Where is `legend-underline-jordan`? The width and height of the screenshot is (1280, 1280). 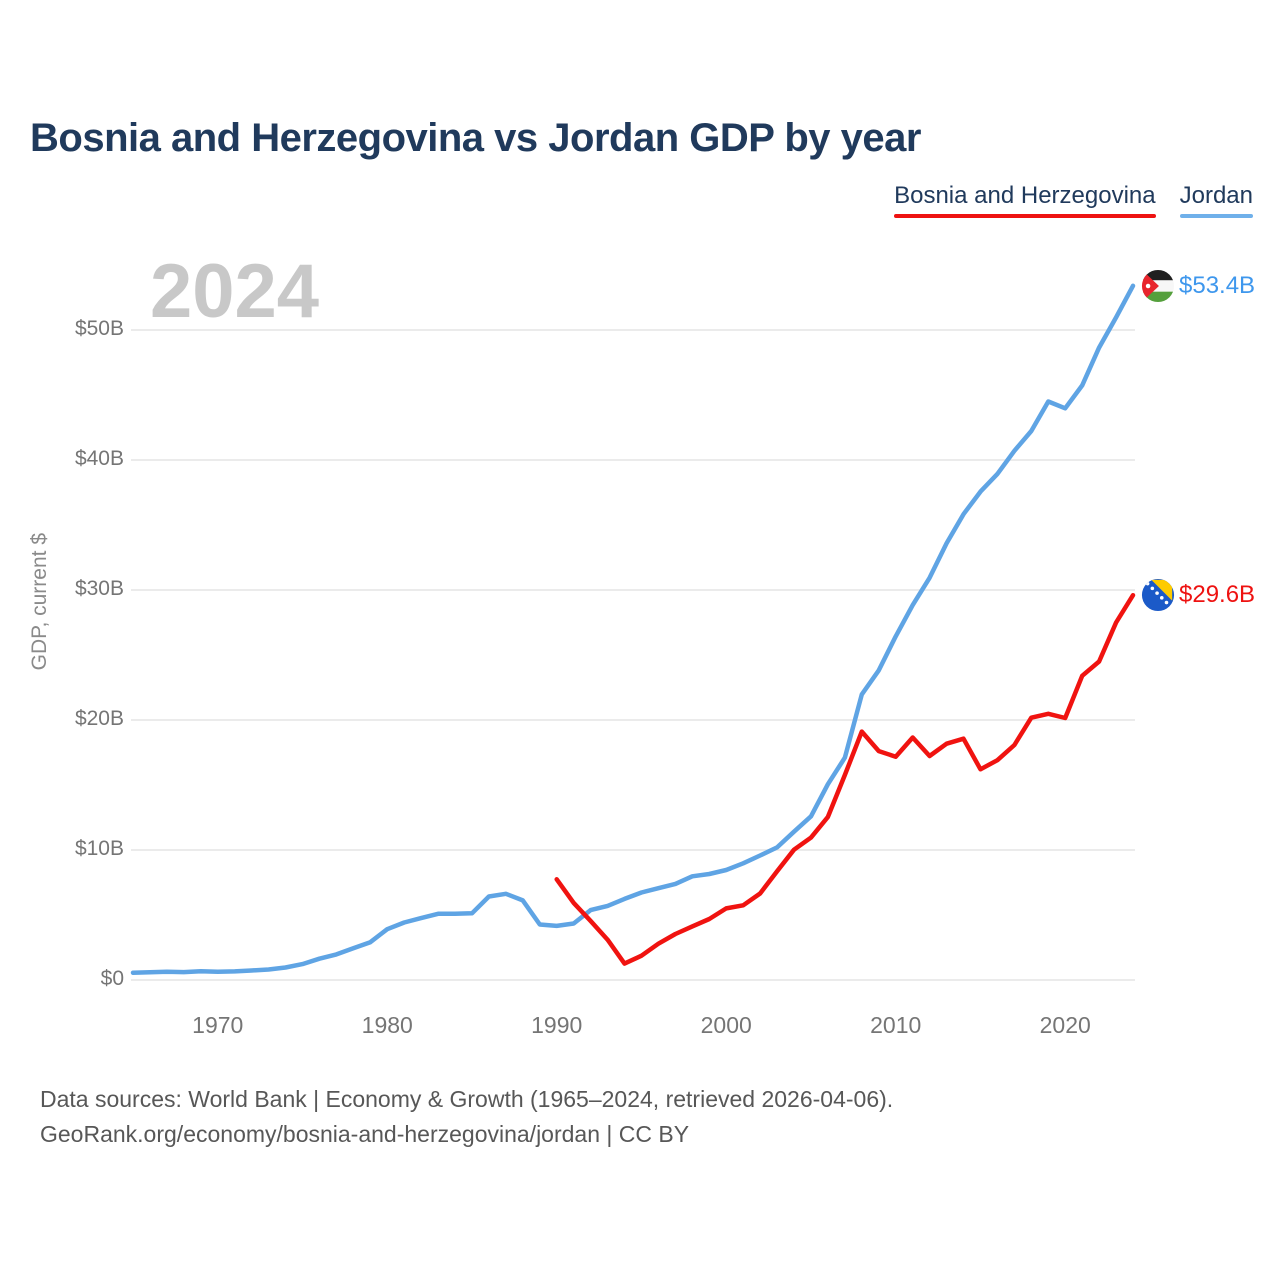 legend-underline-jordan is located at coordinates (1216, 216).